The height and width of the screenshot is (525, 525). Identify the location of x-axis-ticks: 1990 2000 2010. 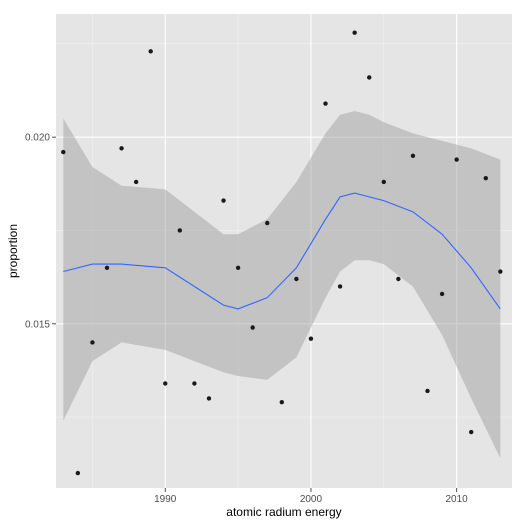
(311, 496).